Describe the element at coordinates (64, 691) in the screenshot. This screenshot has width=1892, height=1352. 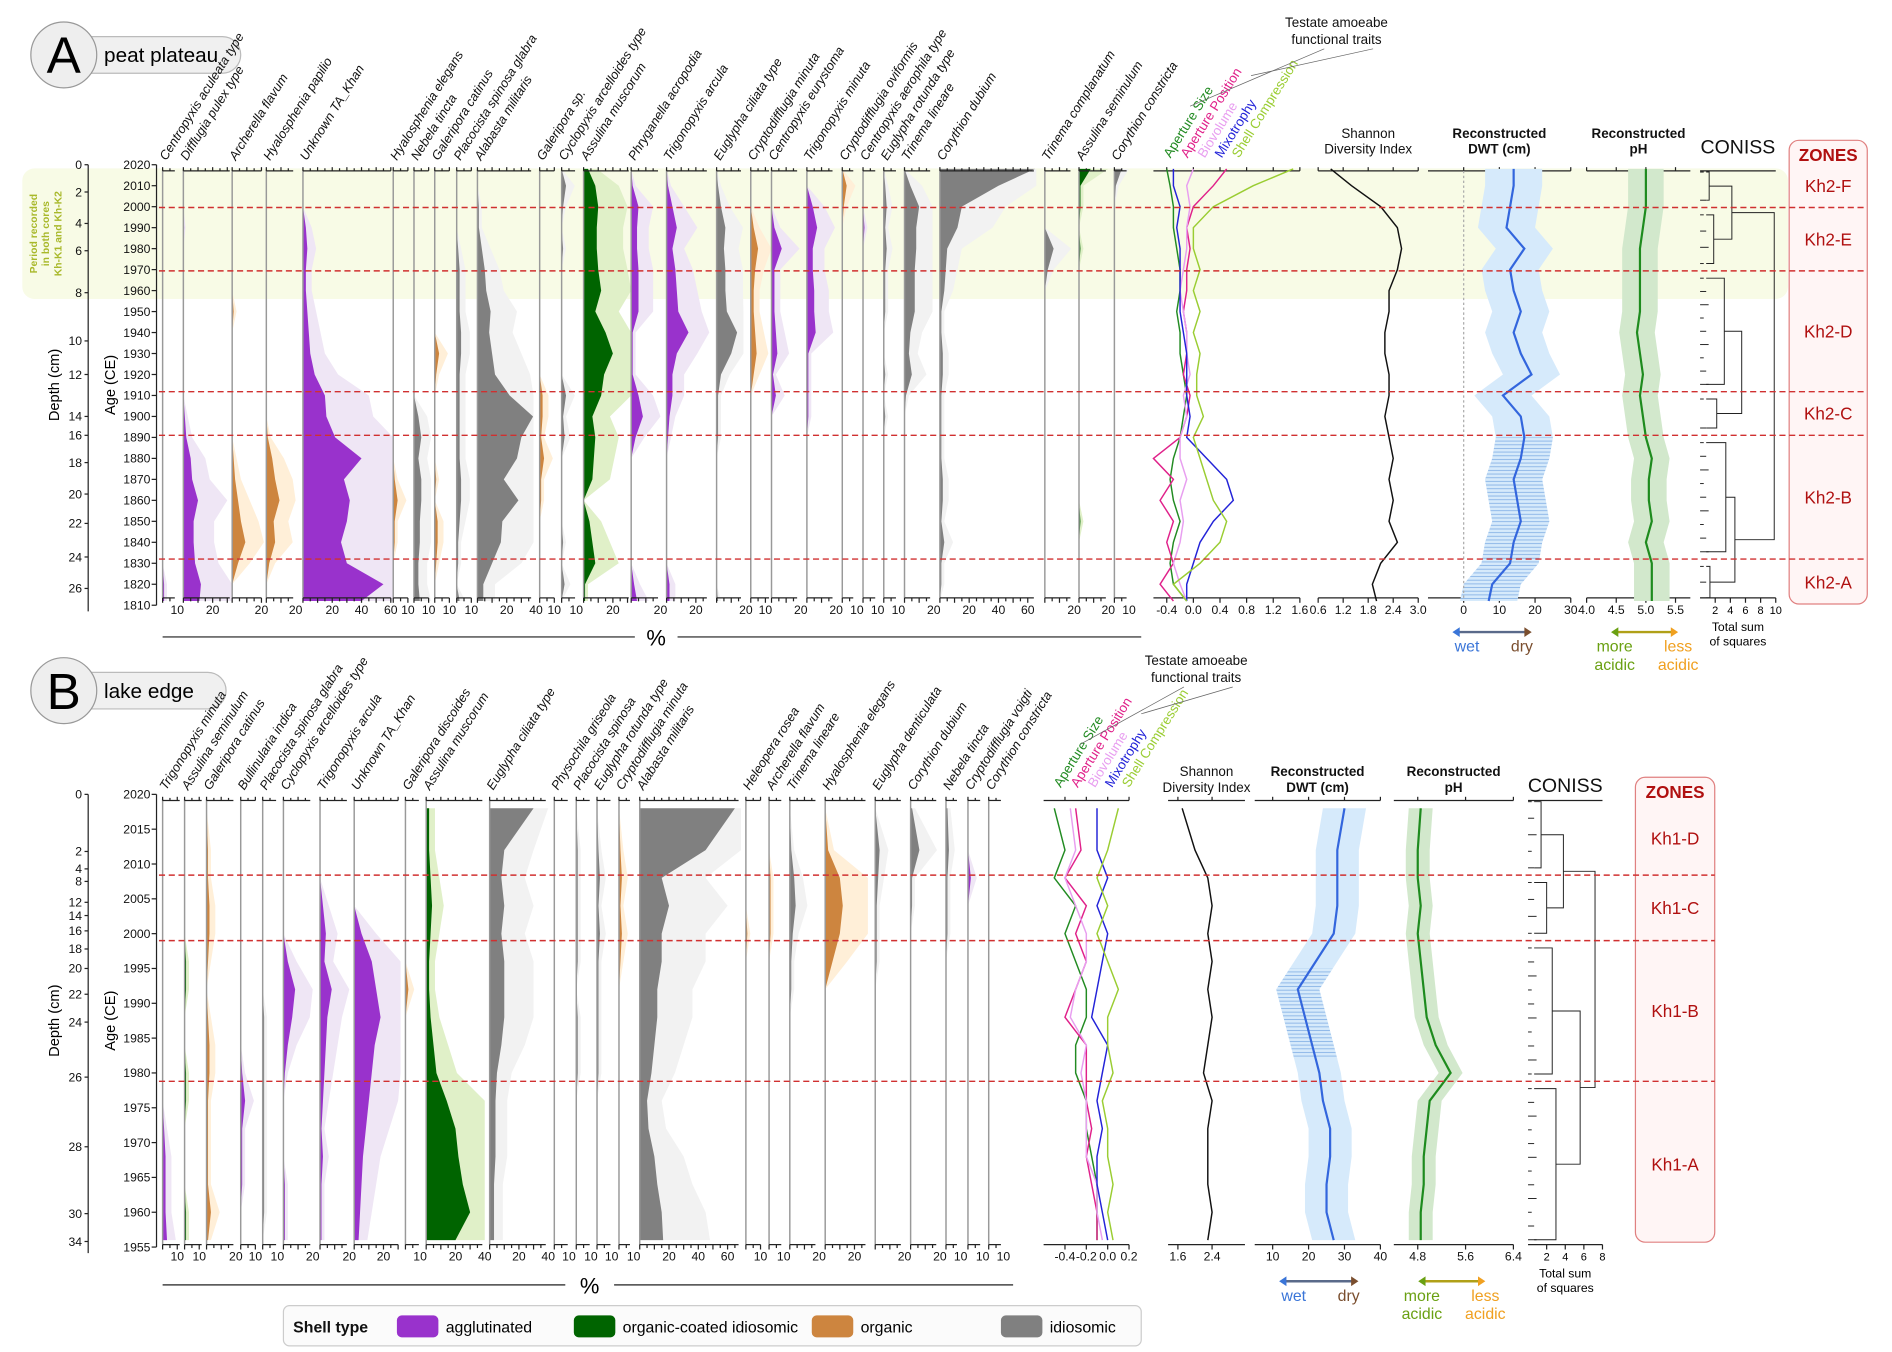
I see `panel-letter: B` at that location.